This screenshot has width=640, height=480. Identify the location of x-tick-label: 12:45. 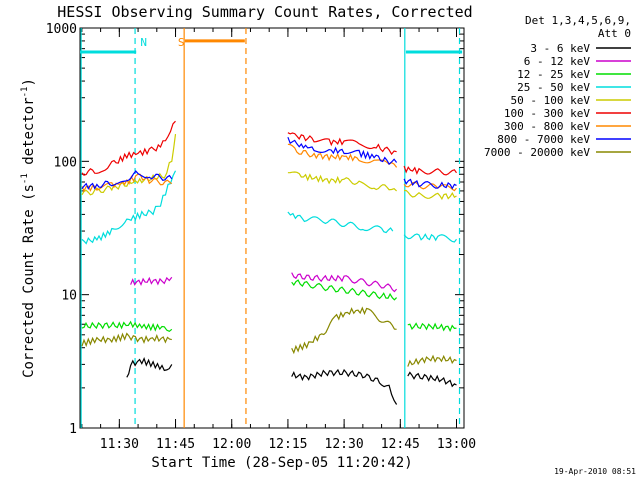
(400, 444).